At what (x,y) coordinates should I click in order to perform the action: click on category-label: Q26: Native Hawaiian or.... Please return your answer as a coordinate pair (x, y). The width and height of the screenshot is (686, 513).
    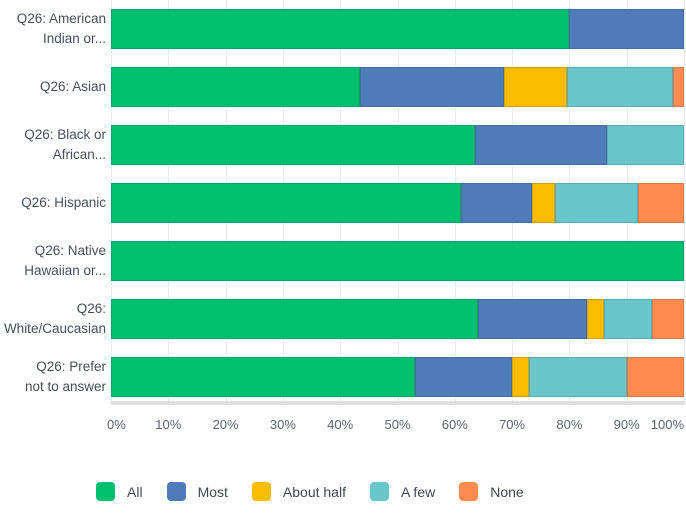
    Looking at the image, I should click on (65, 260).